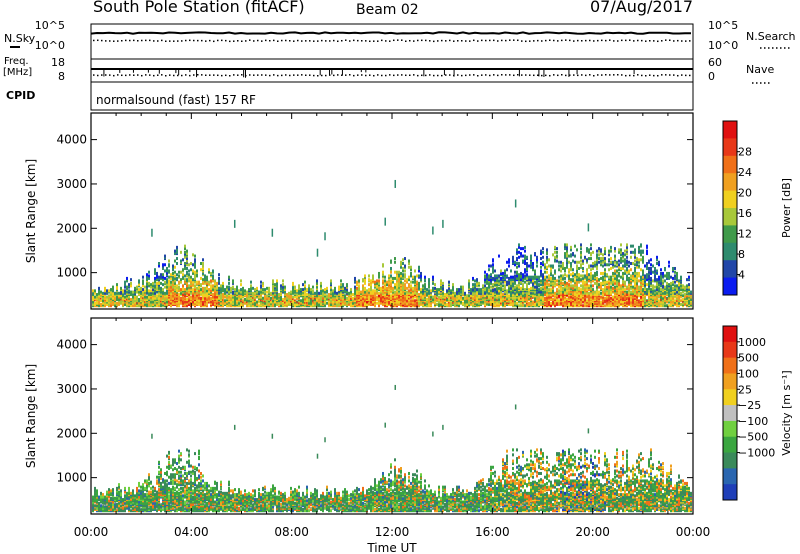  I want to click on nave-label: Nave, so click(760, 69).